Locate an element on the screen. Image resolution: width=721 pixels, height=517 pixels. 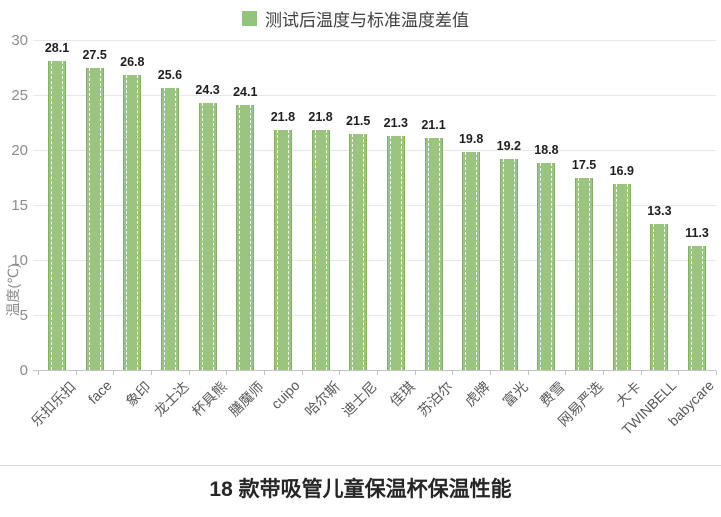
x-tick-label: 龙士达 is located at coordinates (171, 399).